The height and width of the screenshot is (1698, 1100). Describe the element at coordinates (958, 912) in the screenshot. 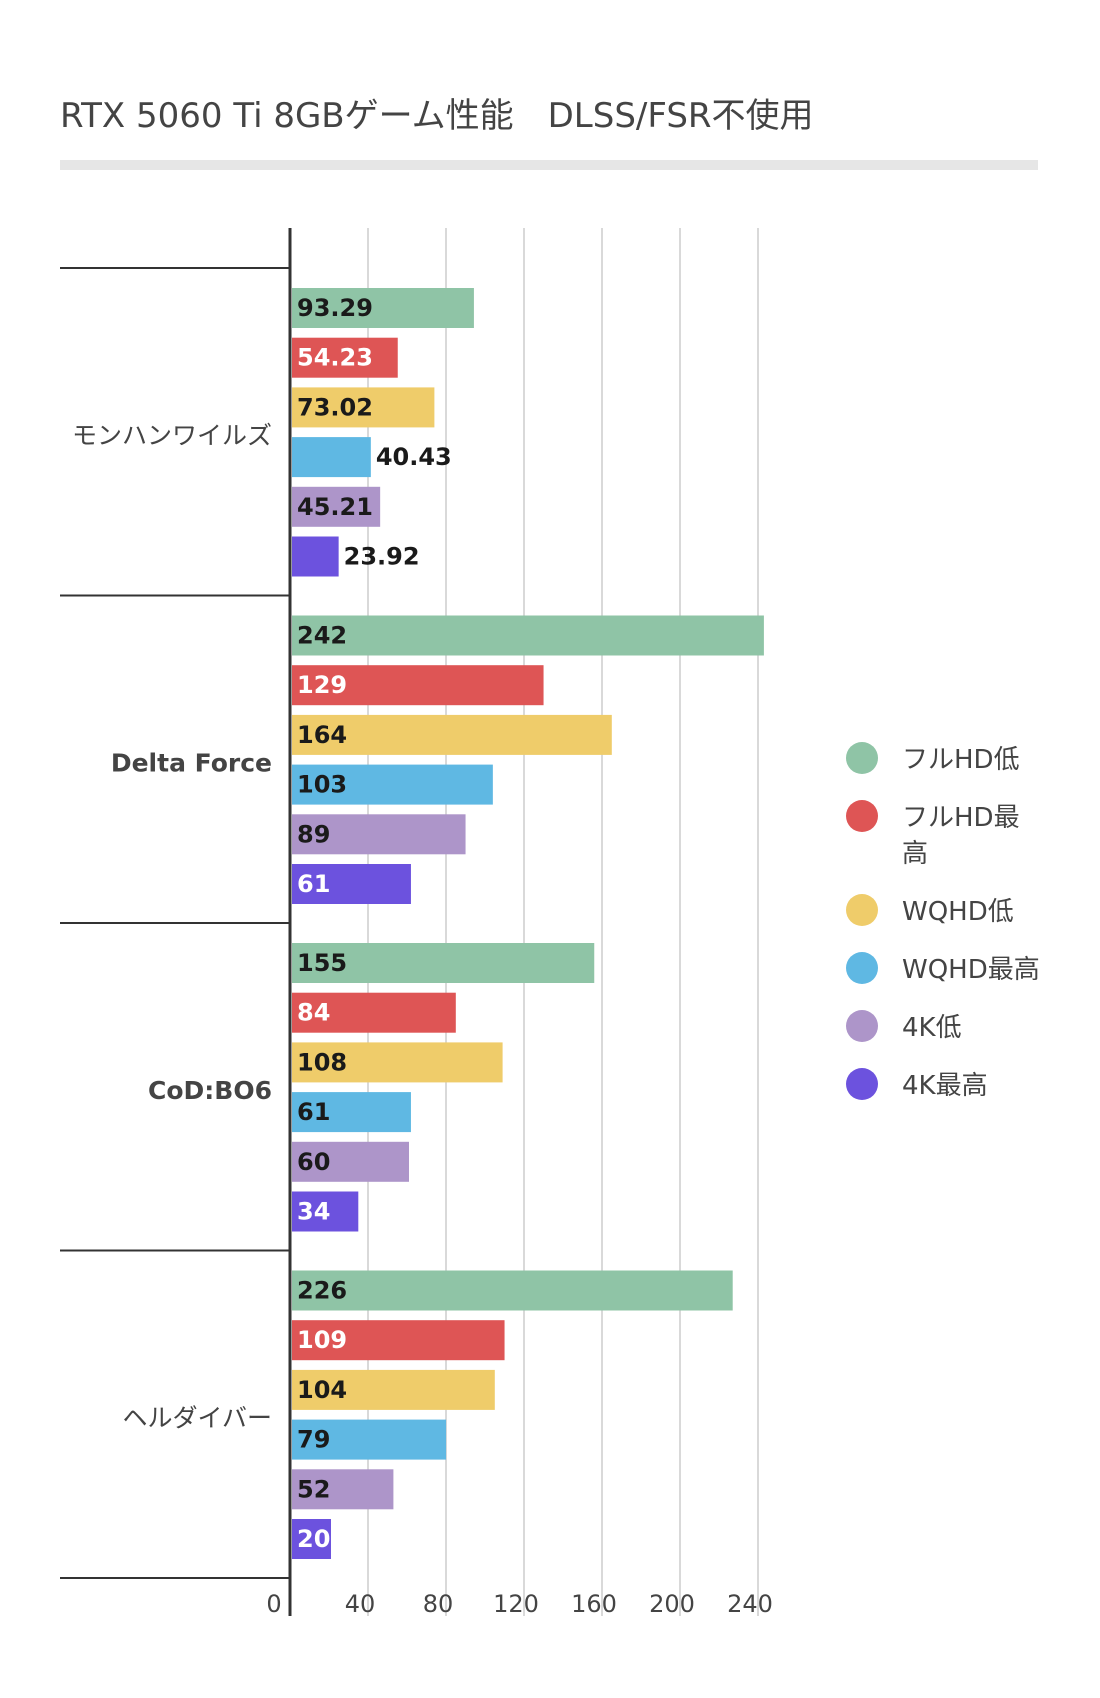

I see `legend-label: WQHD低` at that location.